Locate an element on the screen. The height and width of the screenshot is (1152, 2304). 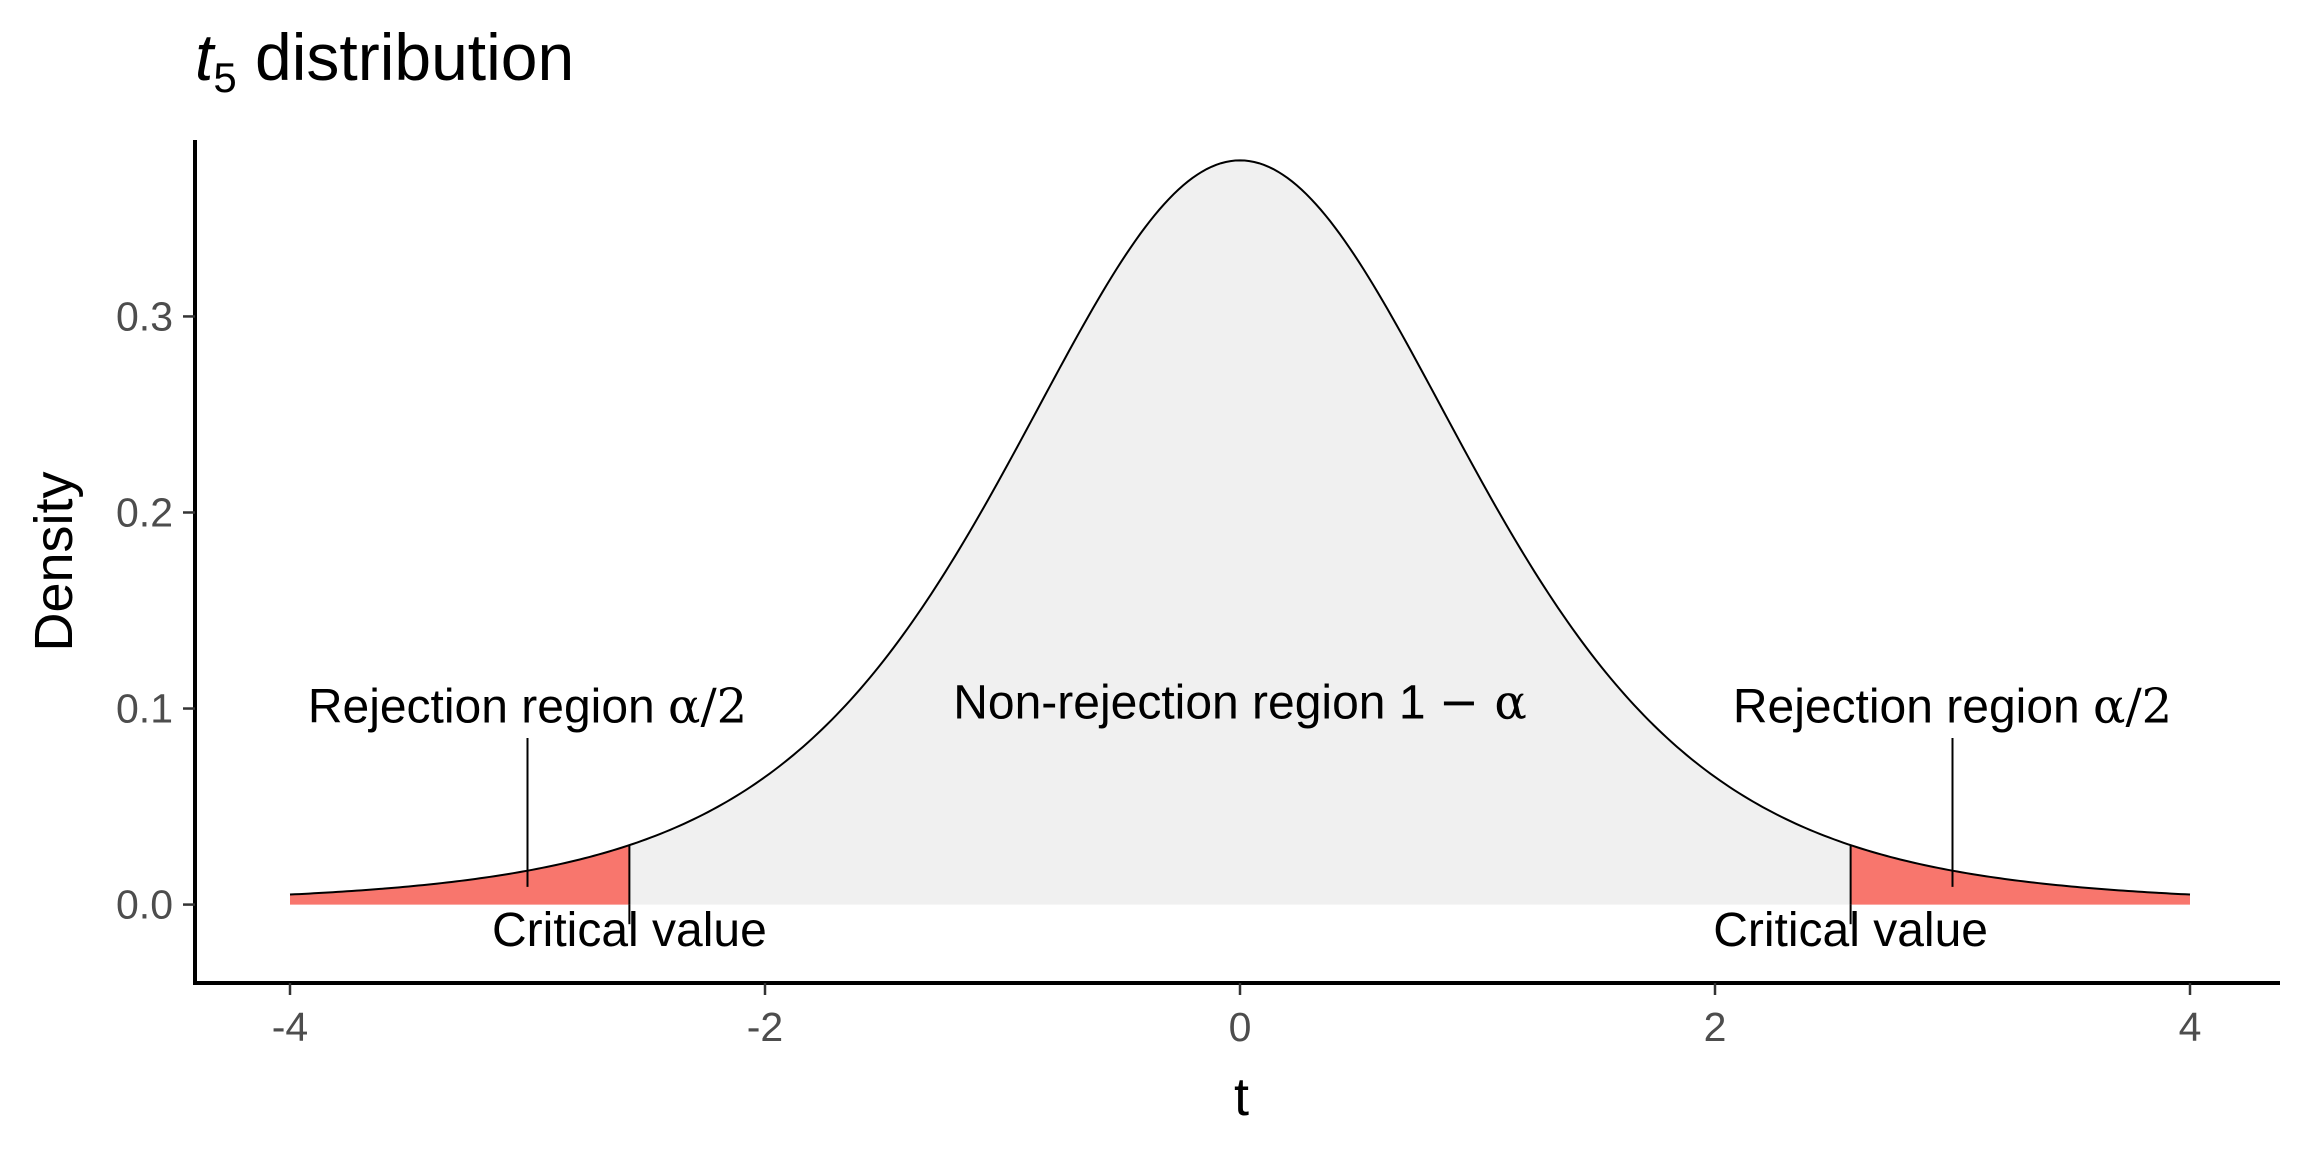
chart-title: t5 distribution is located at coordinates (384, 60).